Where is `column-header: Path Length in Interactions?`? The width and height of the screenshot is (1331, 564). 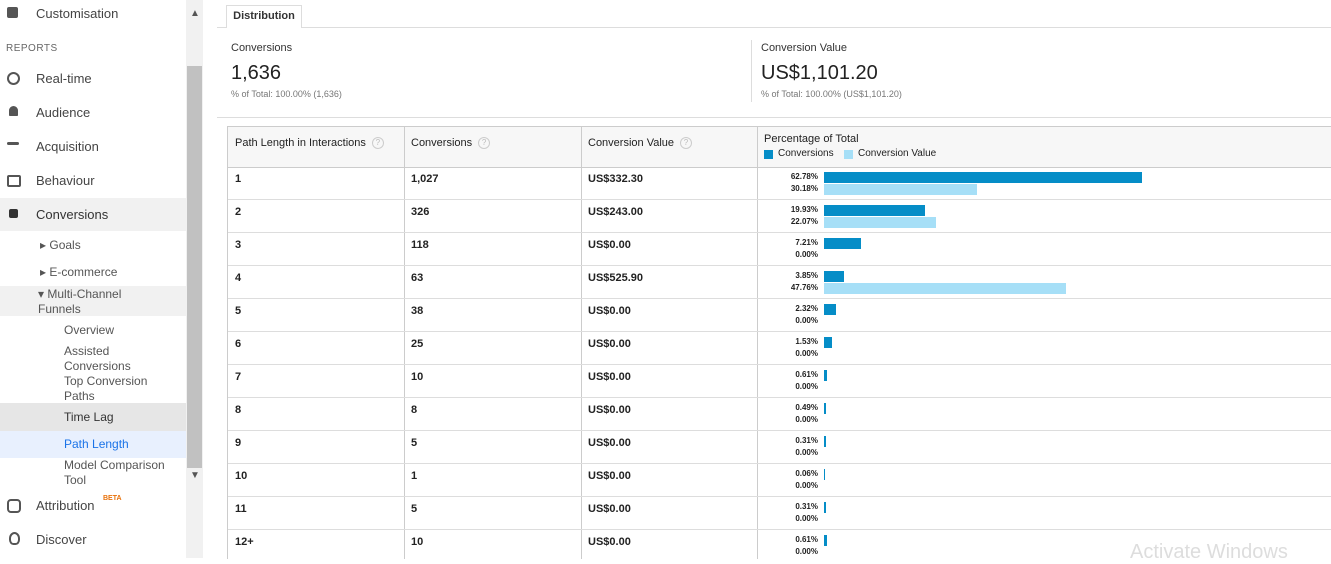 column-header: Path Length in Interactions? is located at coordinates (309, 143).